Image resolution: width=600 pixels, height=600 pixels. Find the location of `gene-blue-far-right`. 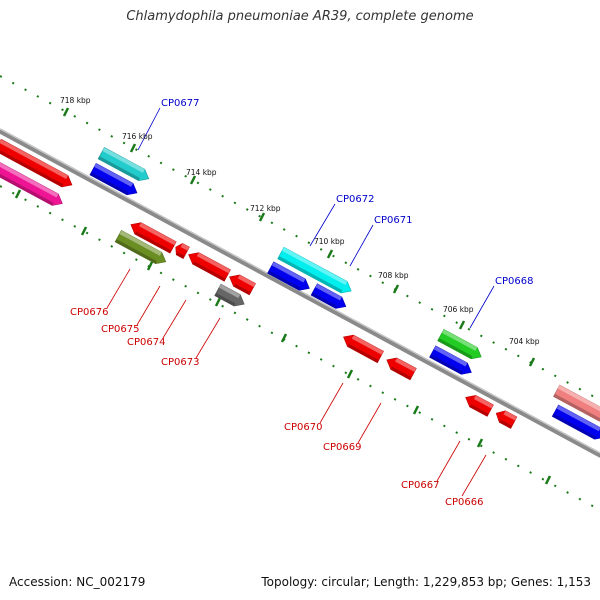

gene-blue-far-right is located at coordinates (575, 423).